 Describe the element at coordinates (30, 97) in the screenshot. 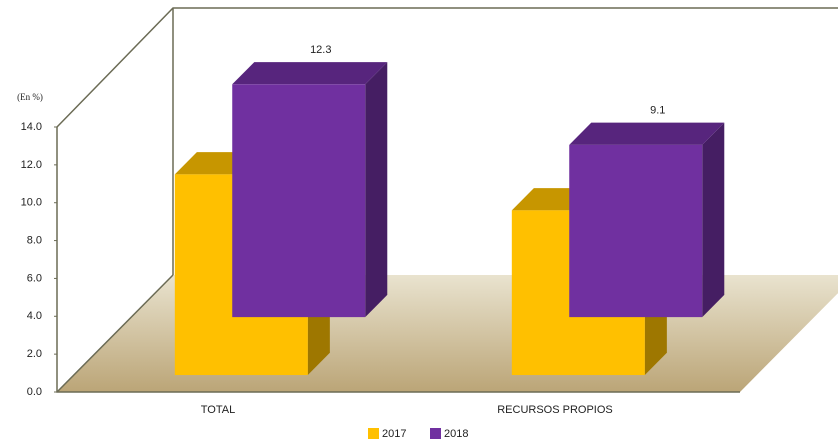

I see `y-axis-label: (En %)` at that location.